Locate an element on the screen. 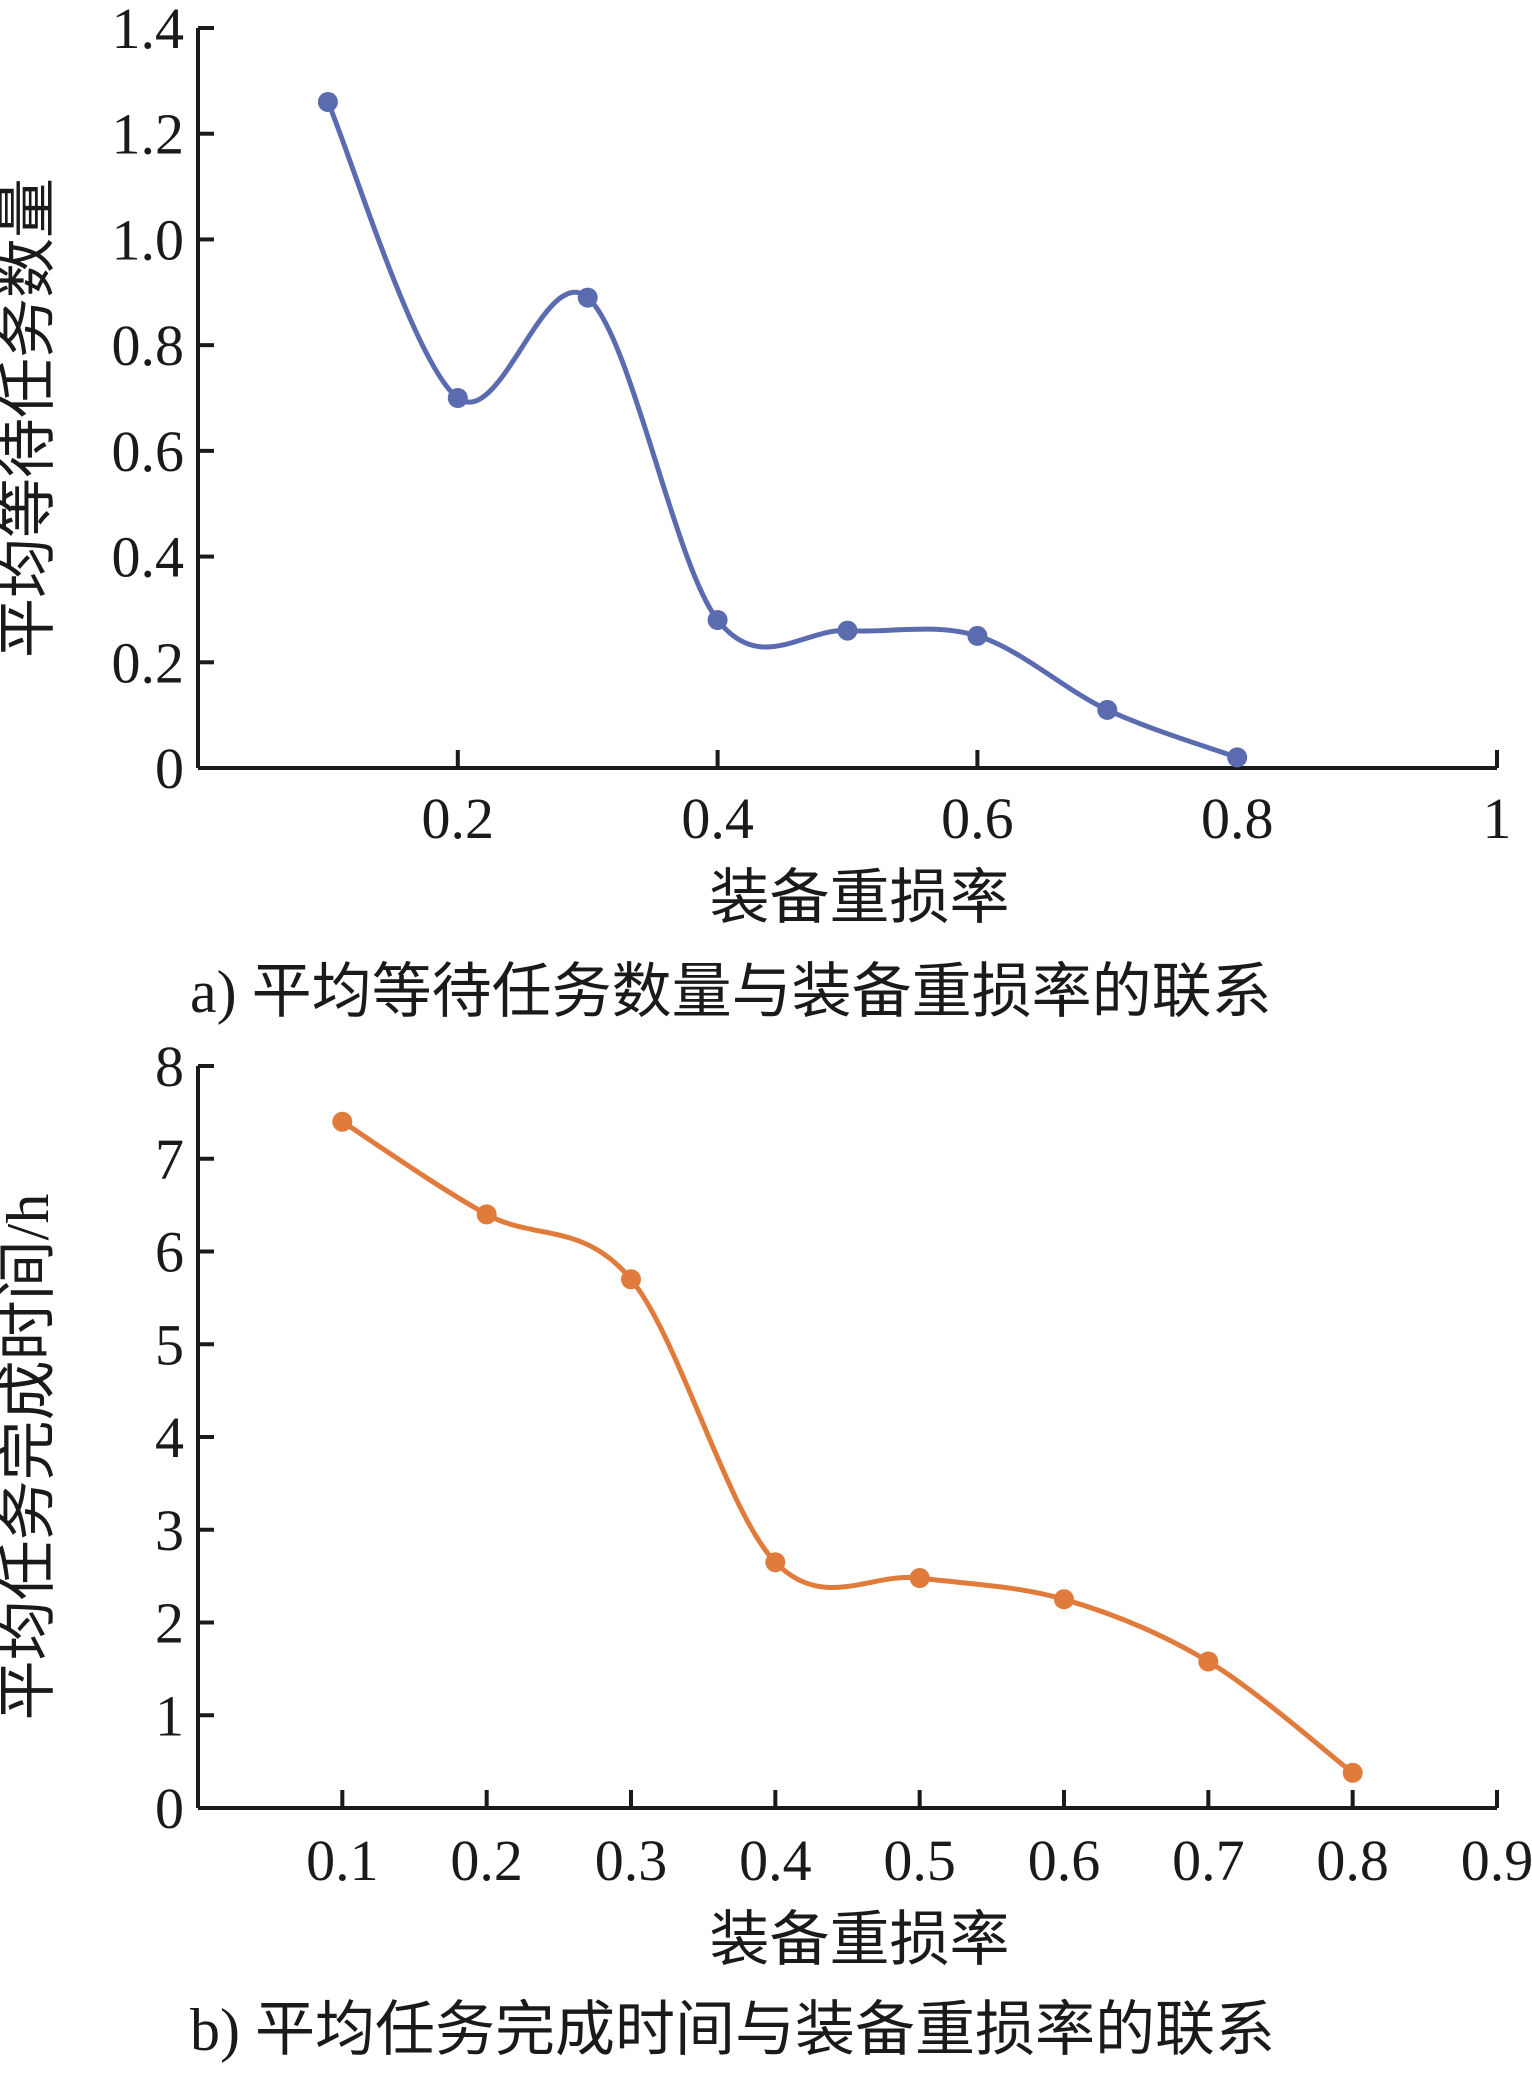  chart-caption: b) 平均任务完成时间与装备重损率的联系 is located at coordinates (732, 2030).